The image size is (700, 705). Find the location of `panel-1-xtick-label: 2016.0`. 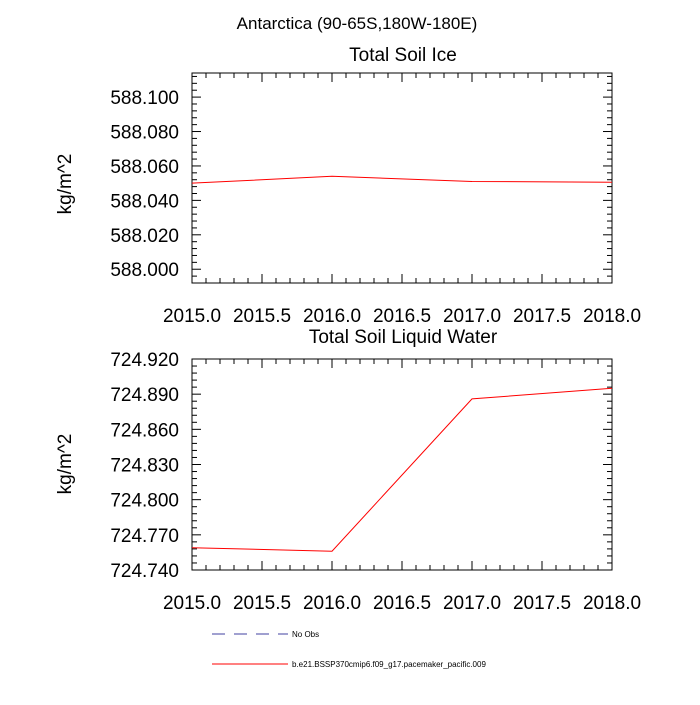

panel-1-xtick-label: 2016.0 is located at coordinates (332, 316).